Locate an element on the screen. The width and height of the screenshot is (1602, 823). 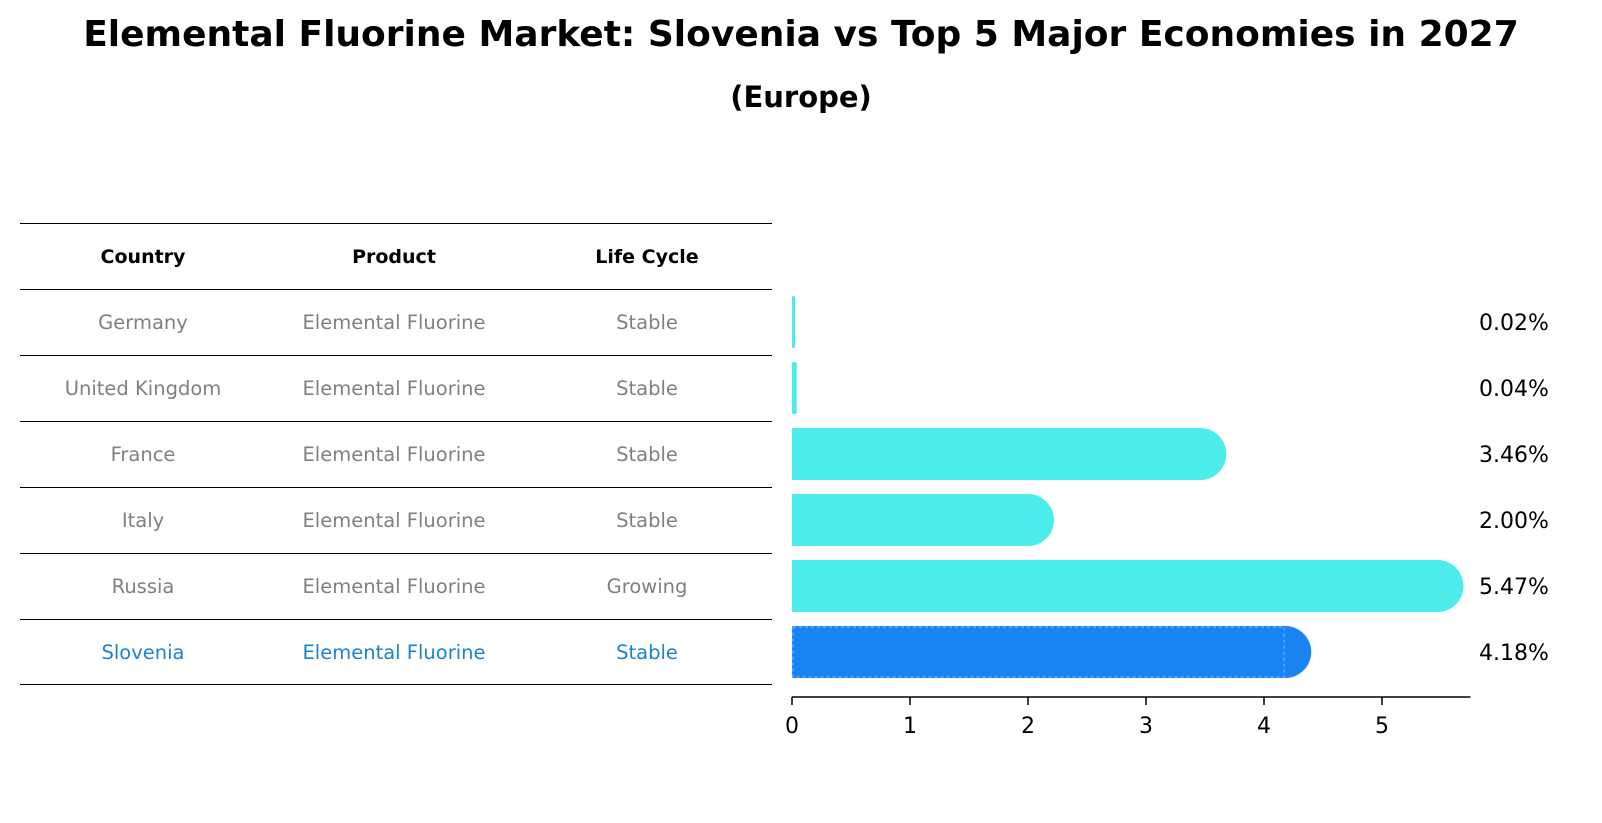
header-country: Country is located at coordinates (143, 256).